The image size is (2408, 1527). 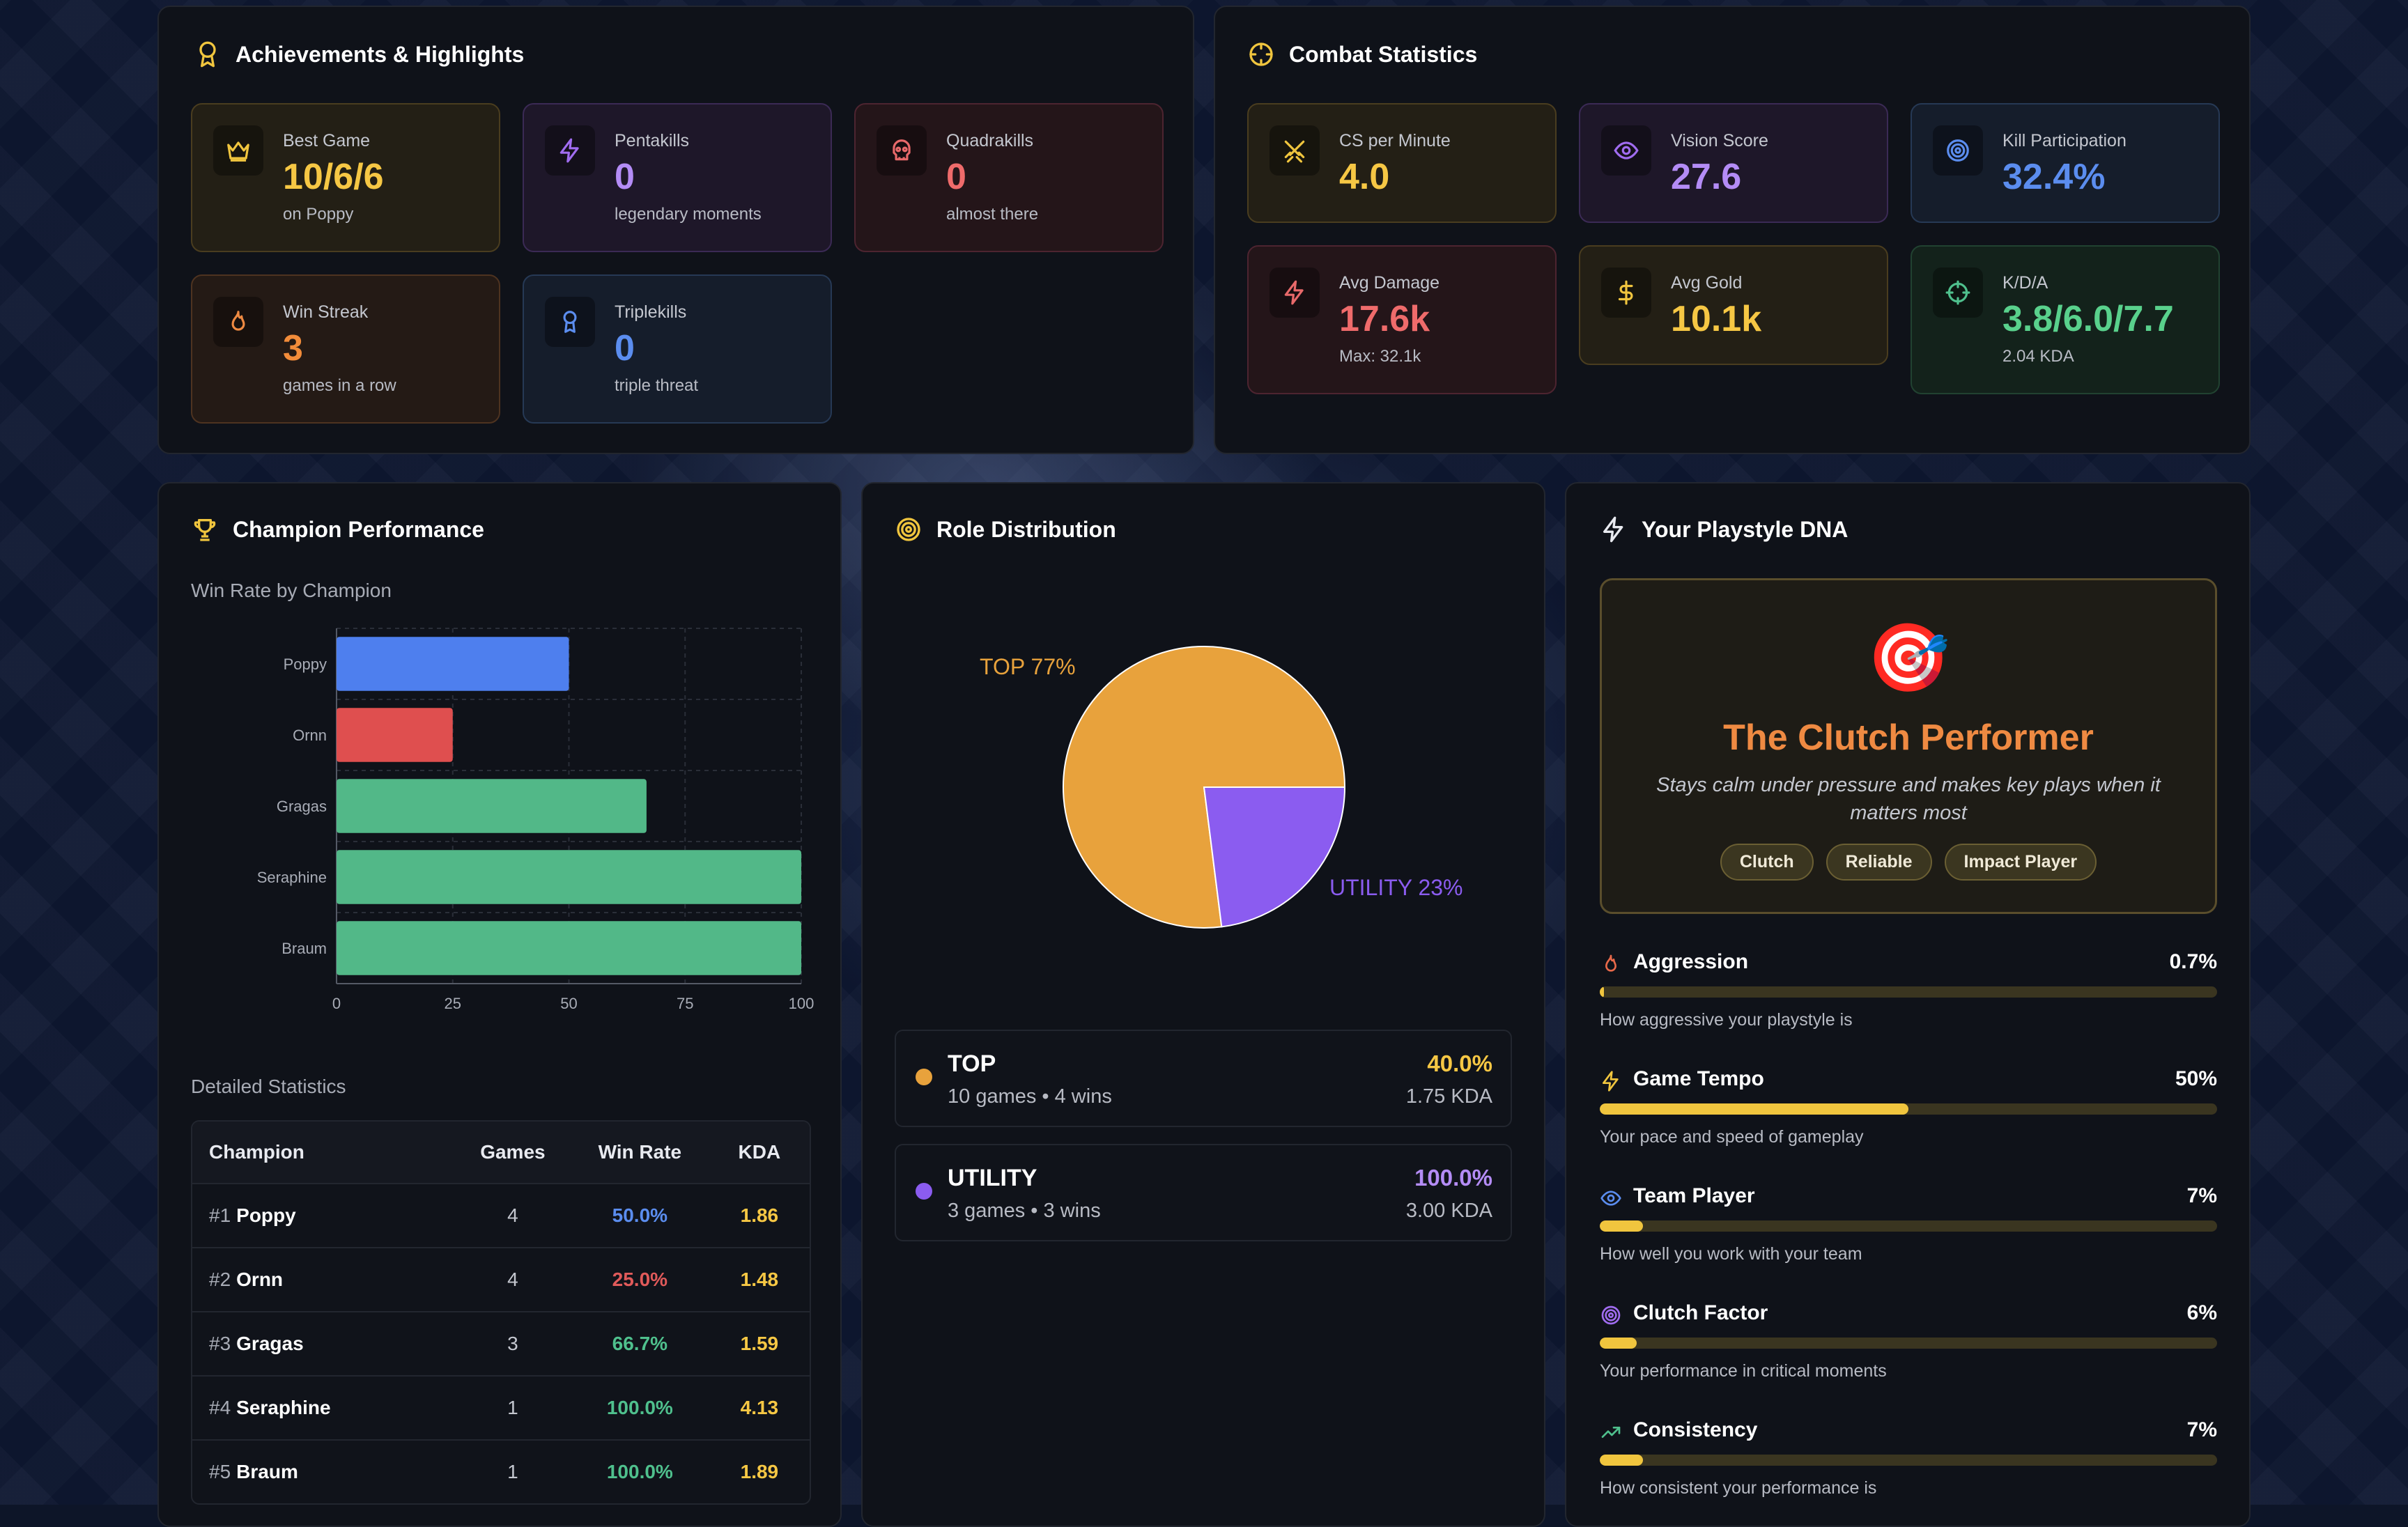 I want to click on pie-slice-utility, so click(x=1275, y=857).